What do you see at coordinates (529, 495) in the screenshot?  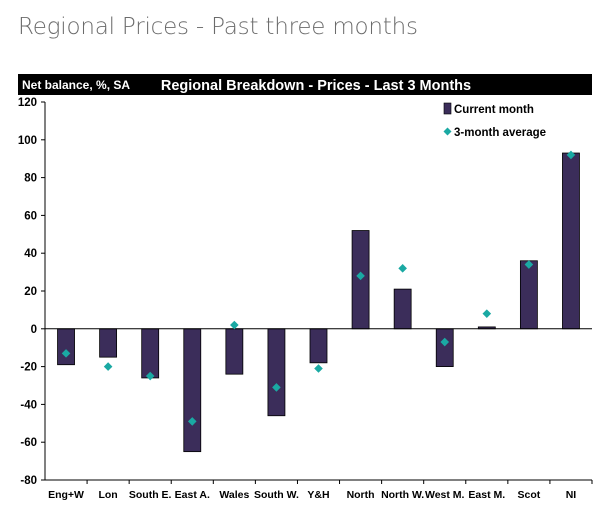 I see `x-category-label: Scot` at bounding box center [529, 495].